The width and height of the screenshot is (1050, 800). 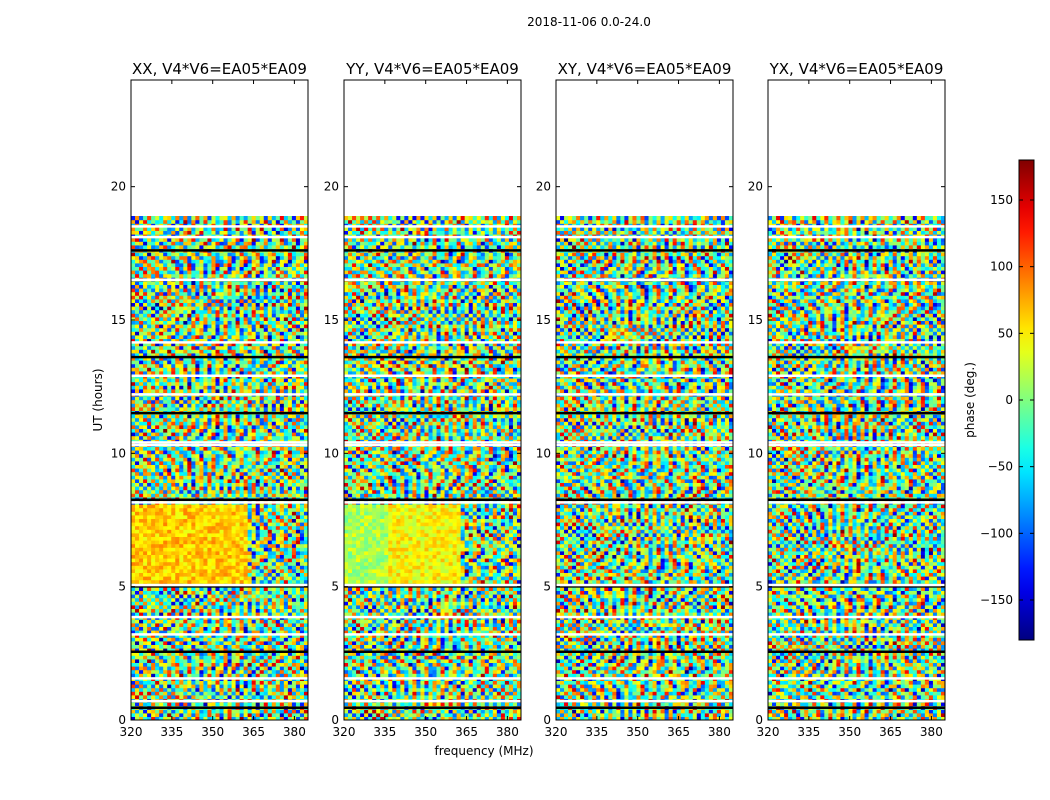 What do you see at coordinates (970, 400) in the screenshot?
I see `colorbar-label: phase (deg.)` at bounding box center [970, 400].